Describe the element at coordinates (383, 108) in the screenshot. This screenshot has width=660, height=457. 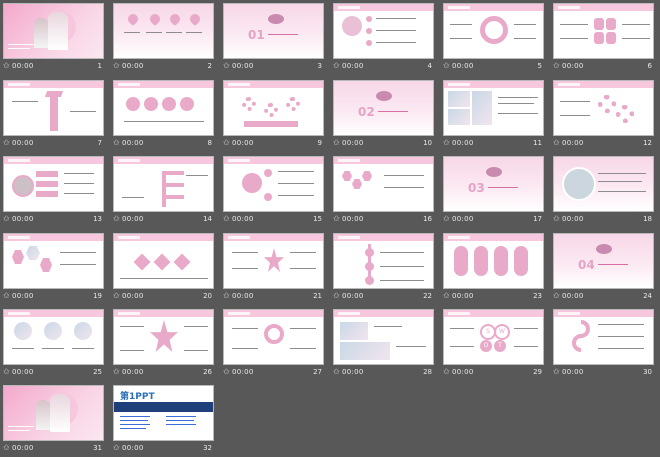
I see `slide-preview: 02` at that location.